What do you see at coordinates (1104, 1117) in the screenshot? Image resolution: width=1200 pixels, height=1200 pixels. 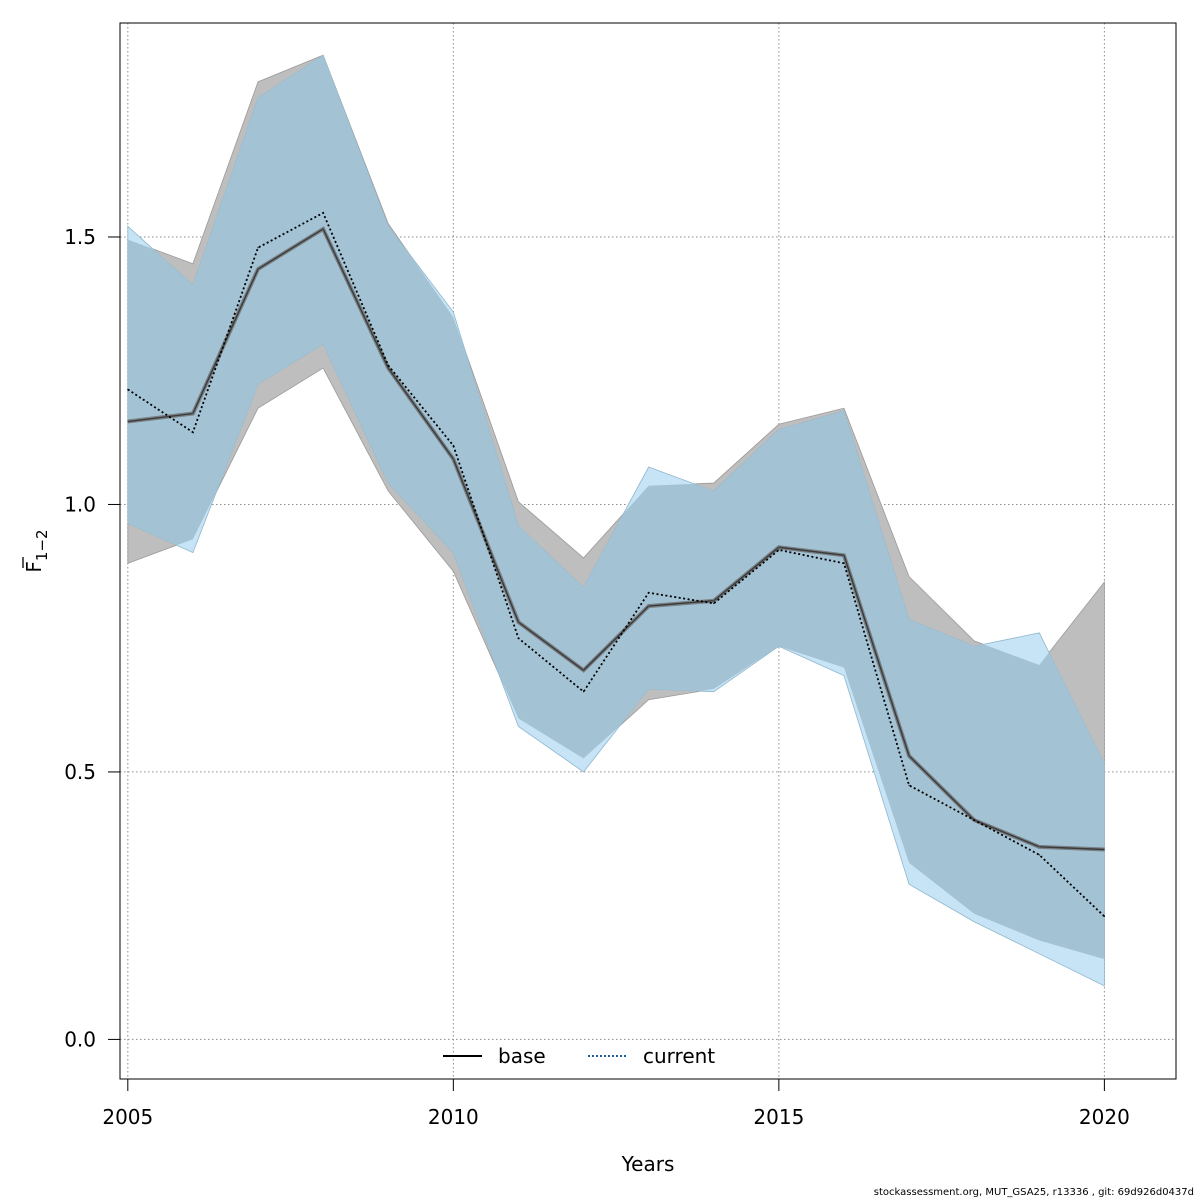 I see `x-tick-label-3: 2020` at bounding box center [1104, 1117].